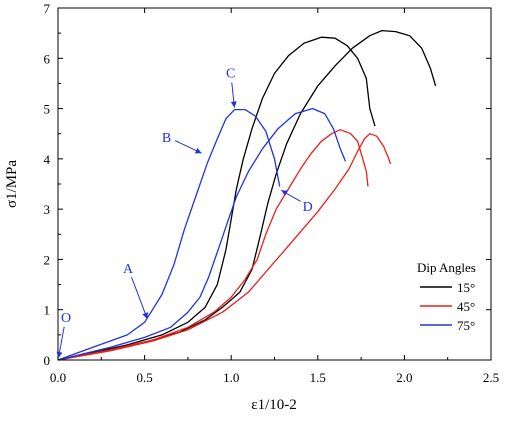  What do you see at coordinates (47, 209) in the screenshot?
I see `y-tick-label: 3` at bounding box center [47, 209].